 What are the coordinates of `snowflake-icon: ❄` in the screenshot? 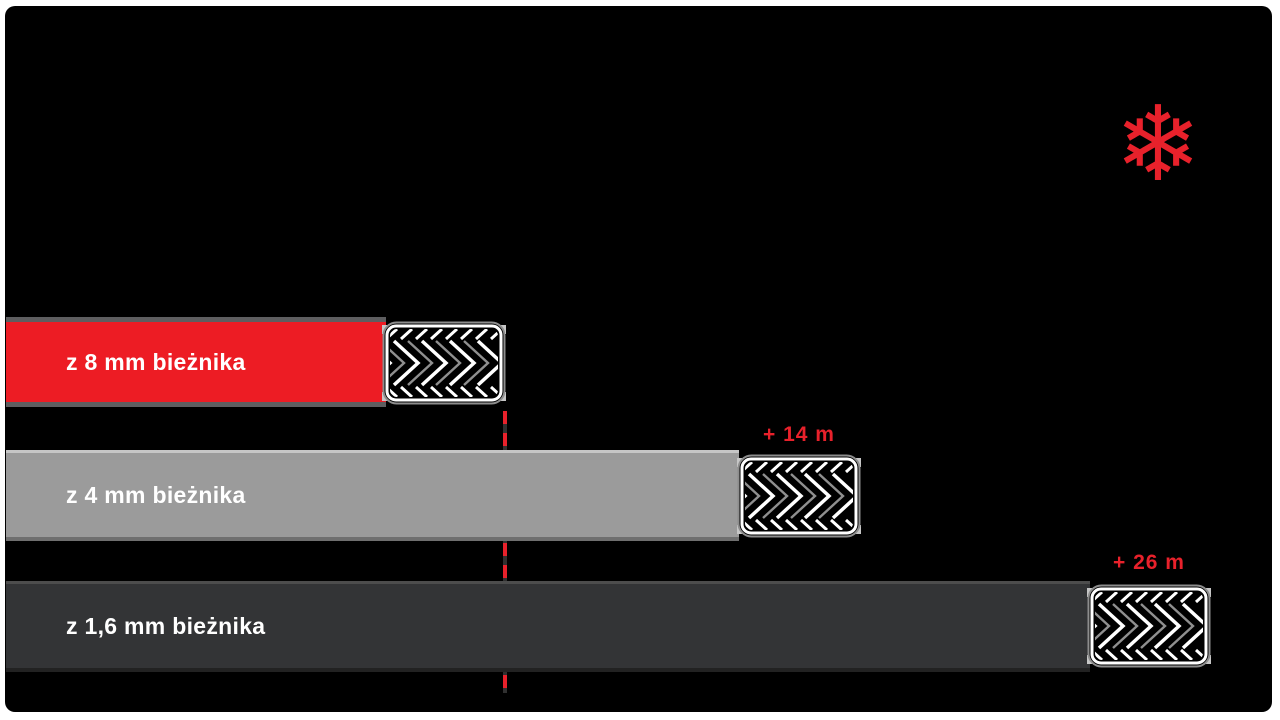 It's located at (1158, 144).